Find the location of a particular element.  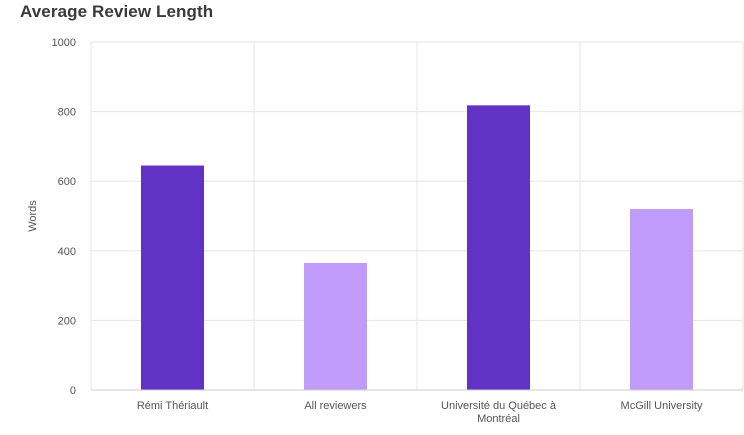

y-tick-label: 800 is located at coordinates (67, 113).